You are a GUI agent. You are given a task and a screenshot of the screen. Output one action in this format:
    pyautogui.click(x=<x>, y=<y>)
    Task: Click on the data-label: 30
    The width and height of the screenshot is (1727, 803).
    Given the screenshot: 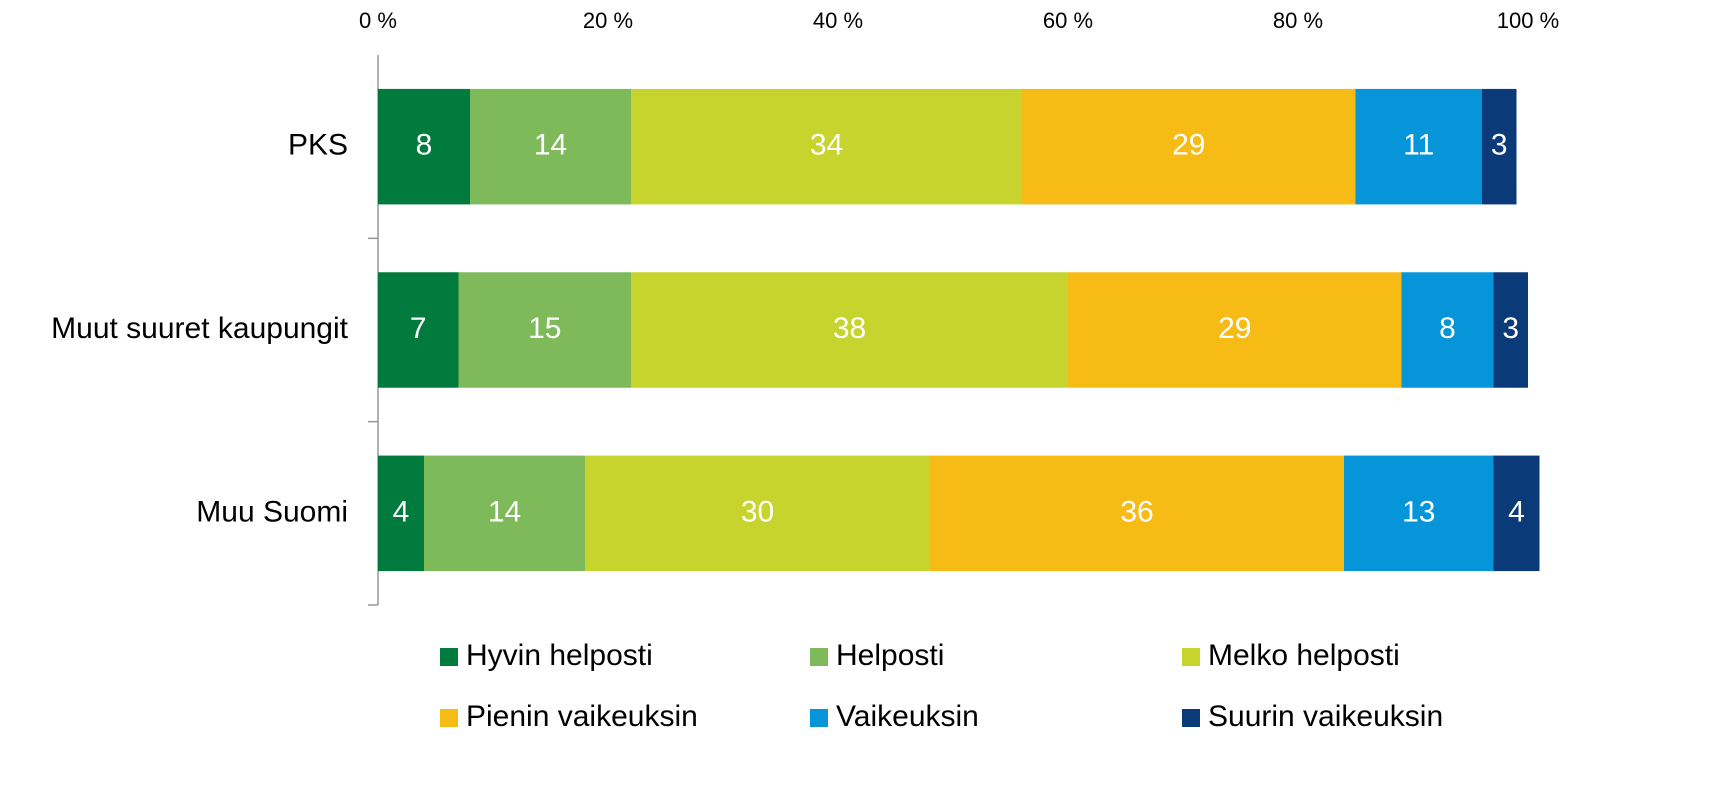 What is the action you would take?
    pyautogui.click(x=757, y=511)
    